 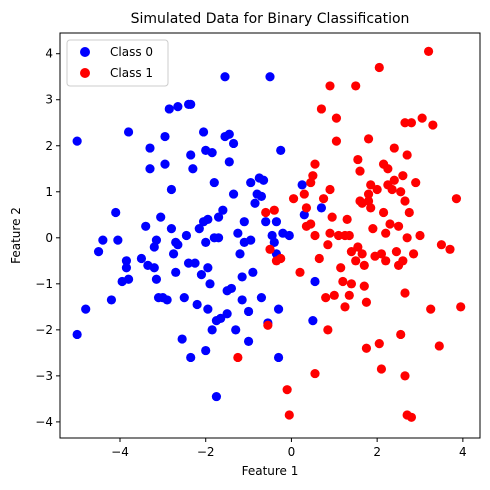 What do you see at coordinates (270, 471) in the screenshot?
I see `x-axis-label: Feature 1` at bounding box center [270, 471].